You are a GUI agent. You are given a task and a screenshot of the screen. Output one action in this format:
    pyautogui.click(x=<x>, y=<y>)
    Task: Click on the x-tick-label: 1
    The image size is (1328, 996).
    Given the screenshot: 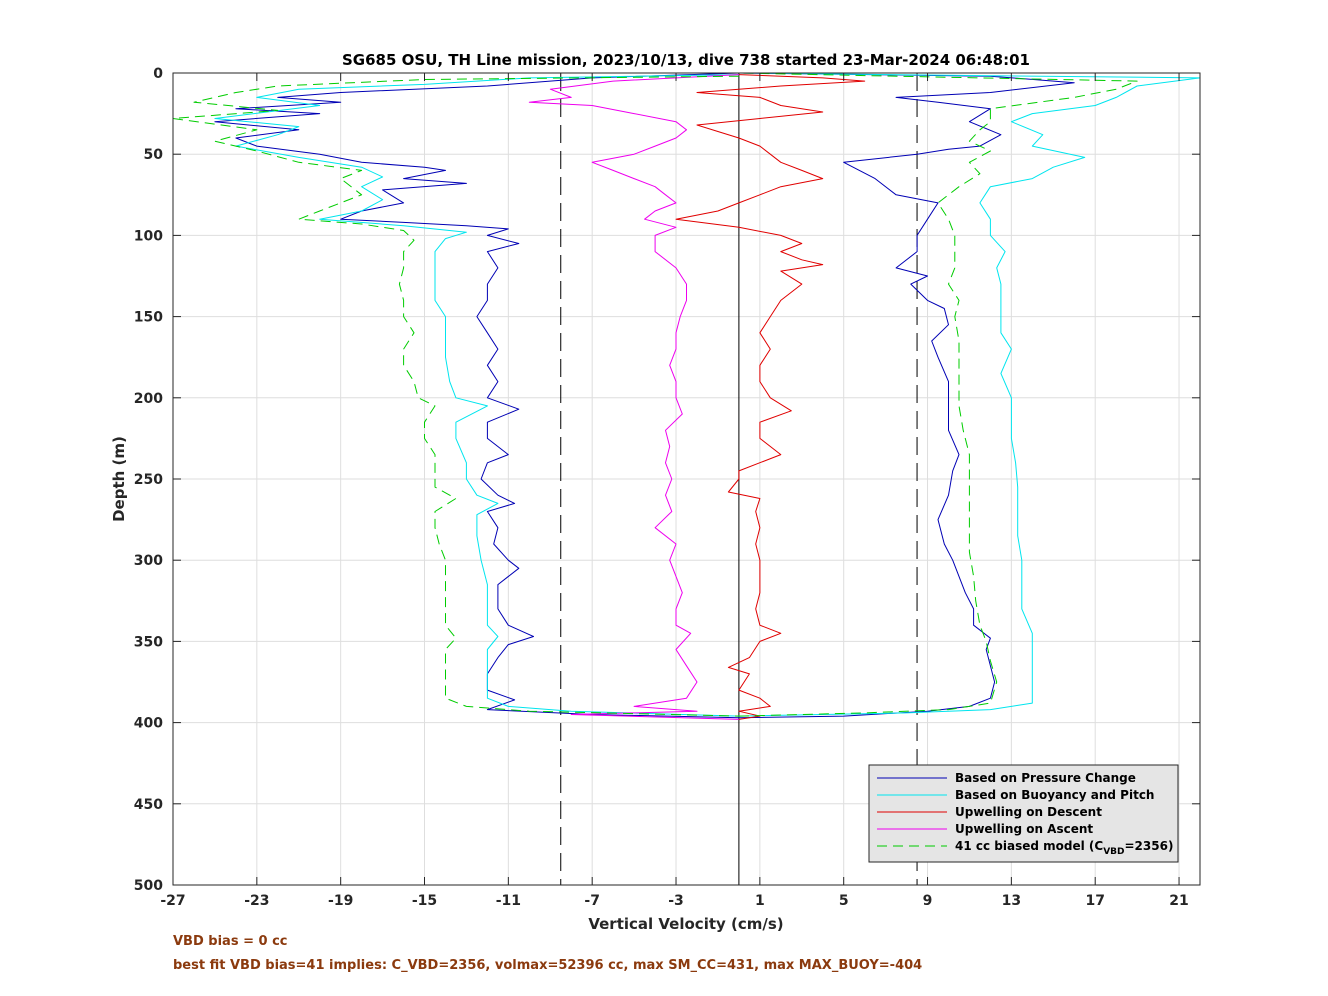 What is the action you would take?
    pyautogui.click(x=760, y=901)
    